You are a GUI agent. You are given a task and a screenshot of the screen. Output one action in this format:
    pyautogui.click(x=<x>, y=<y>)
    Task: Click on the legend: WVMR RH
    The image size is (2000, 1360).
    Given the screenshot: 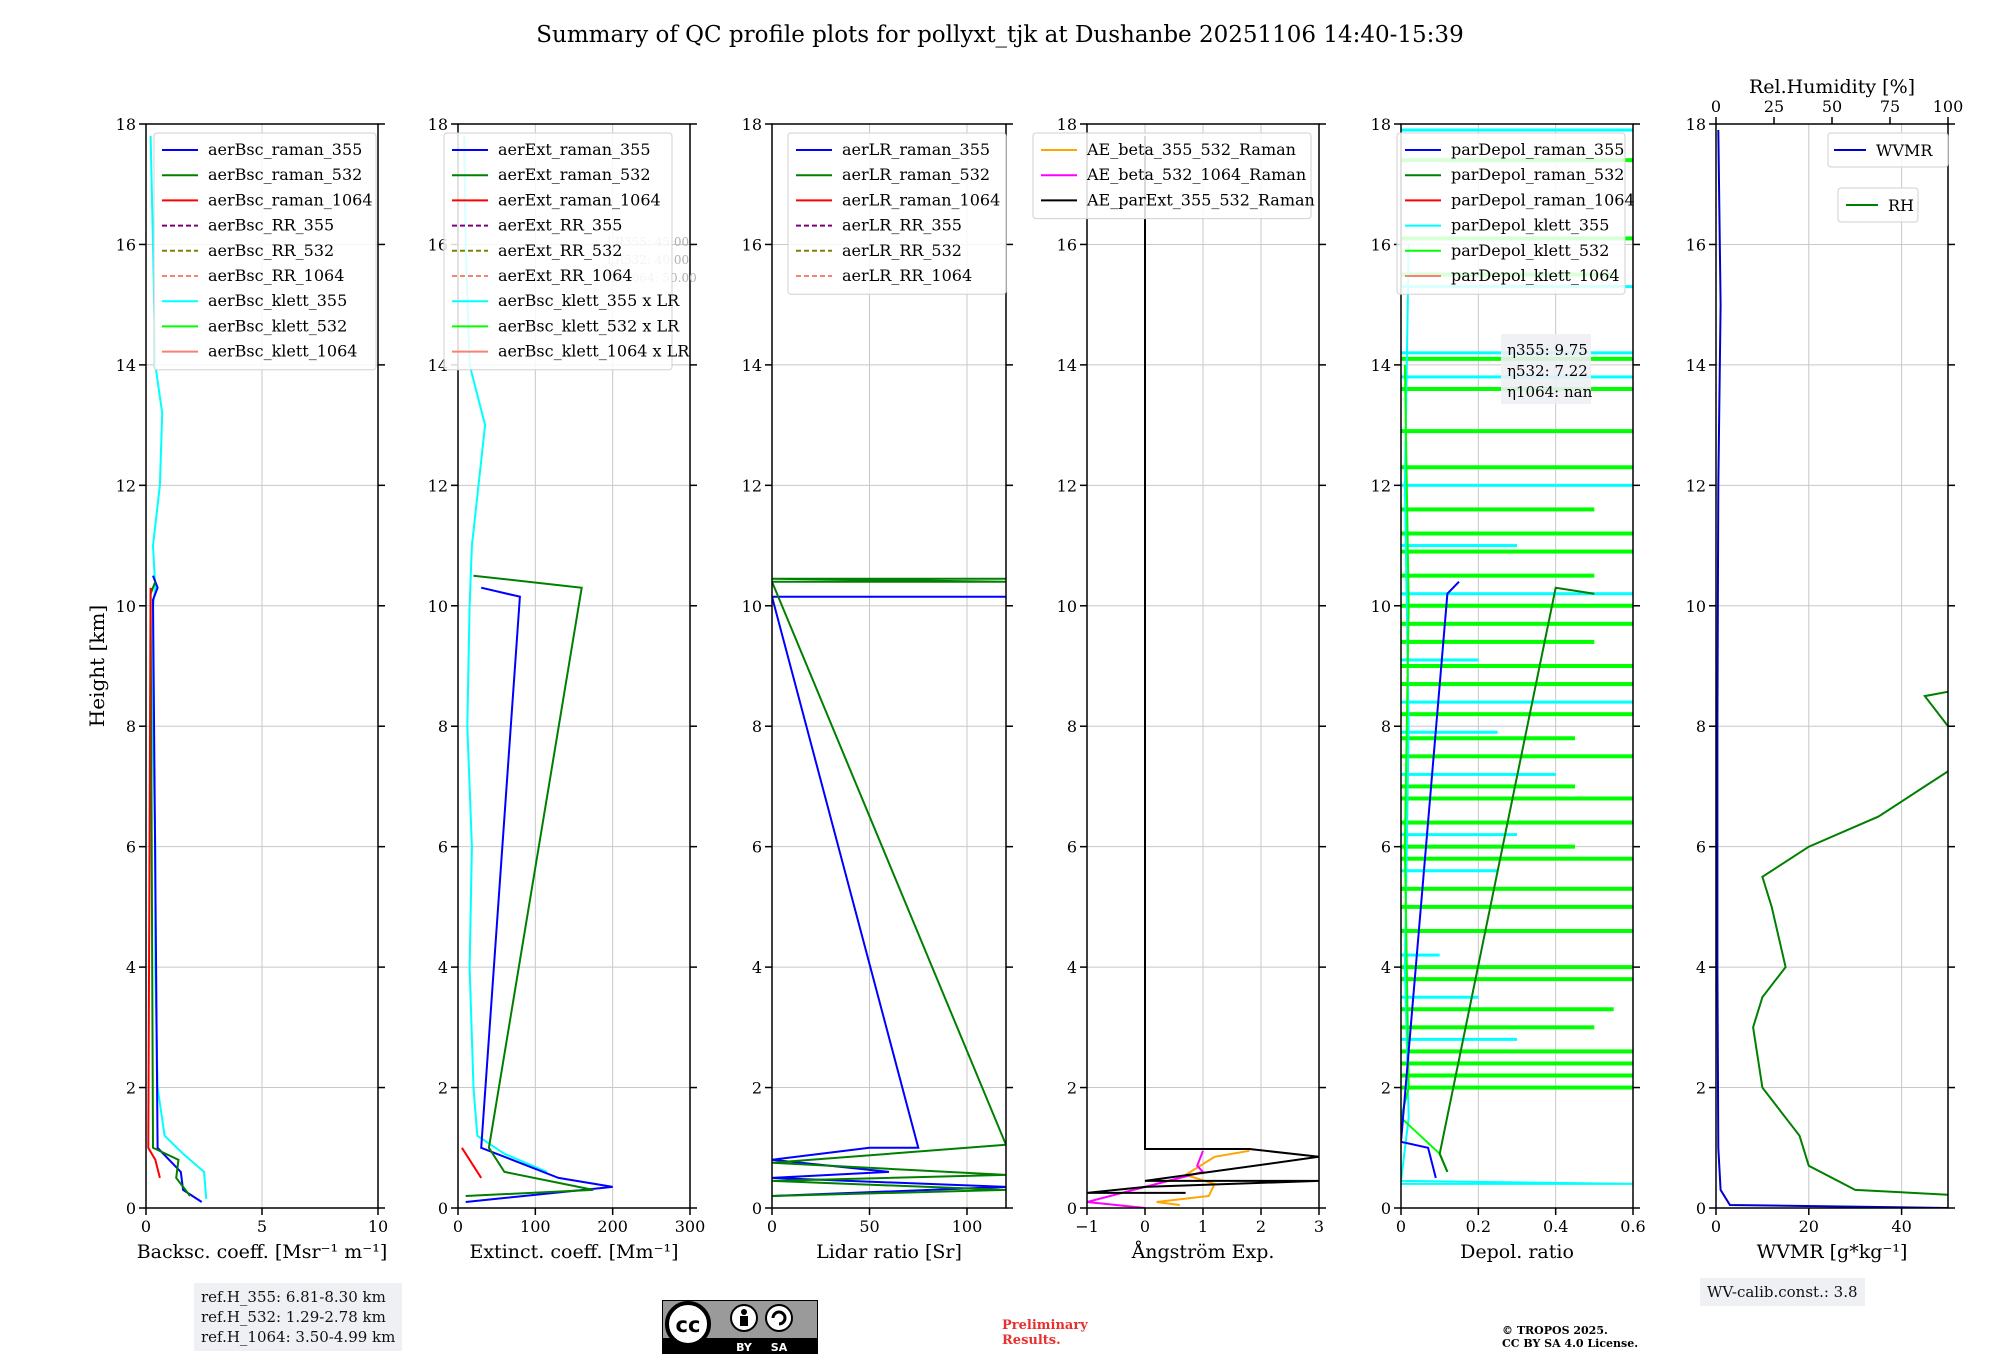 What is the action you would take?
    pyautogui.click(x=1888, y=177)
    